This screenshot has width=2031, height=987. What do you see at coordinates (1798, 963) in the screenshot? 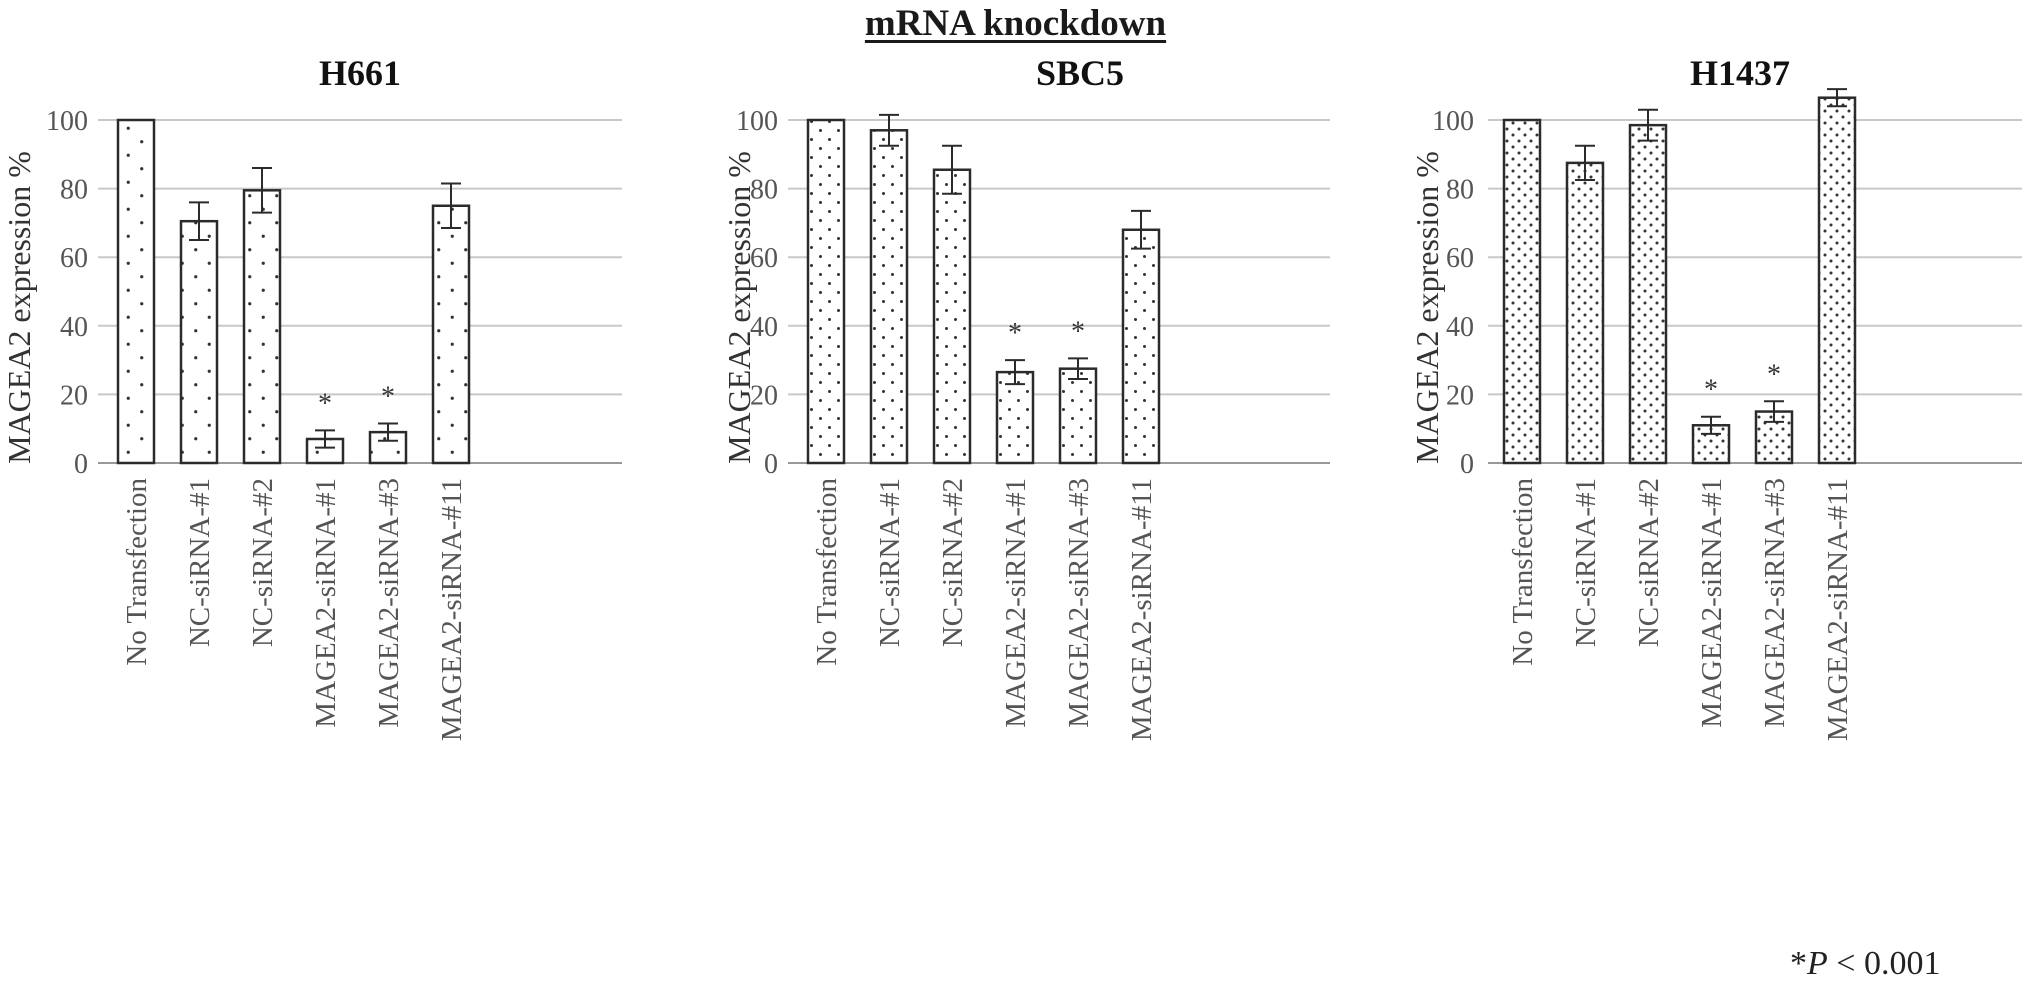
I see `footnote-star: *` at bounding box center [1798, 963].